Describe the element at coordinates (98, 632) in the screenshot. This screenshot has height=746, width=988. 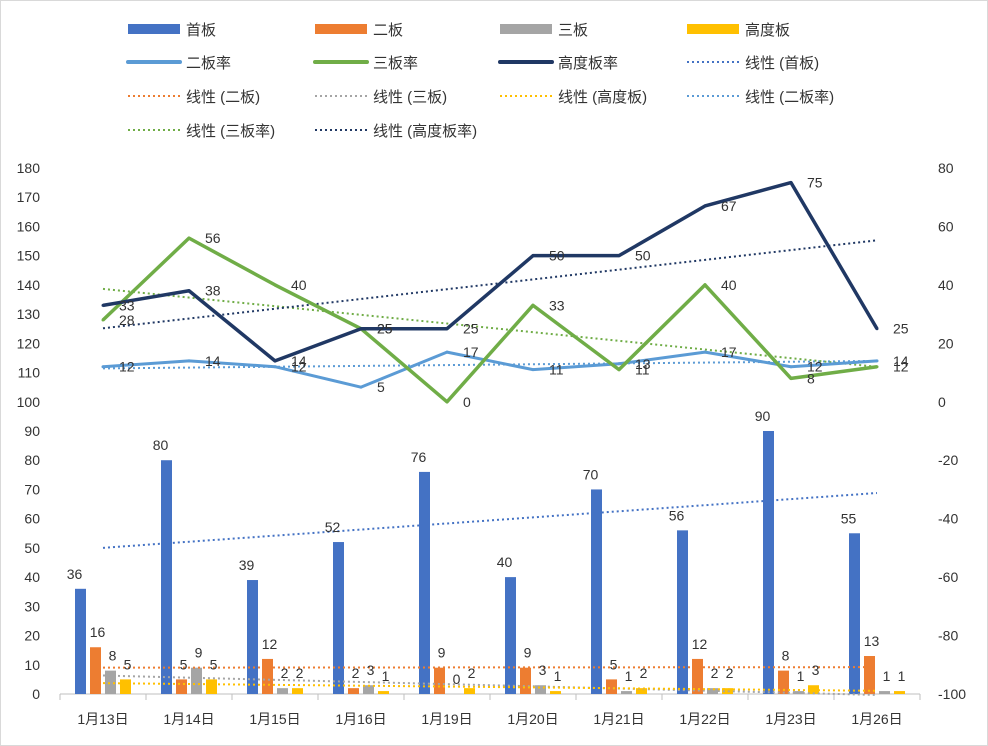
I see `bar-value-label: 16` at that location.